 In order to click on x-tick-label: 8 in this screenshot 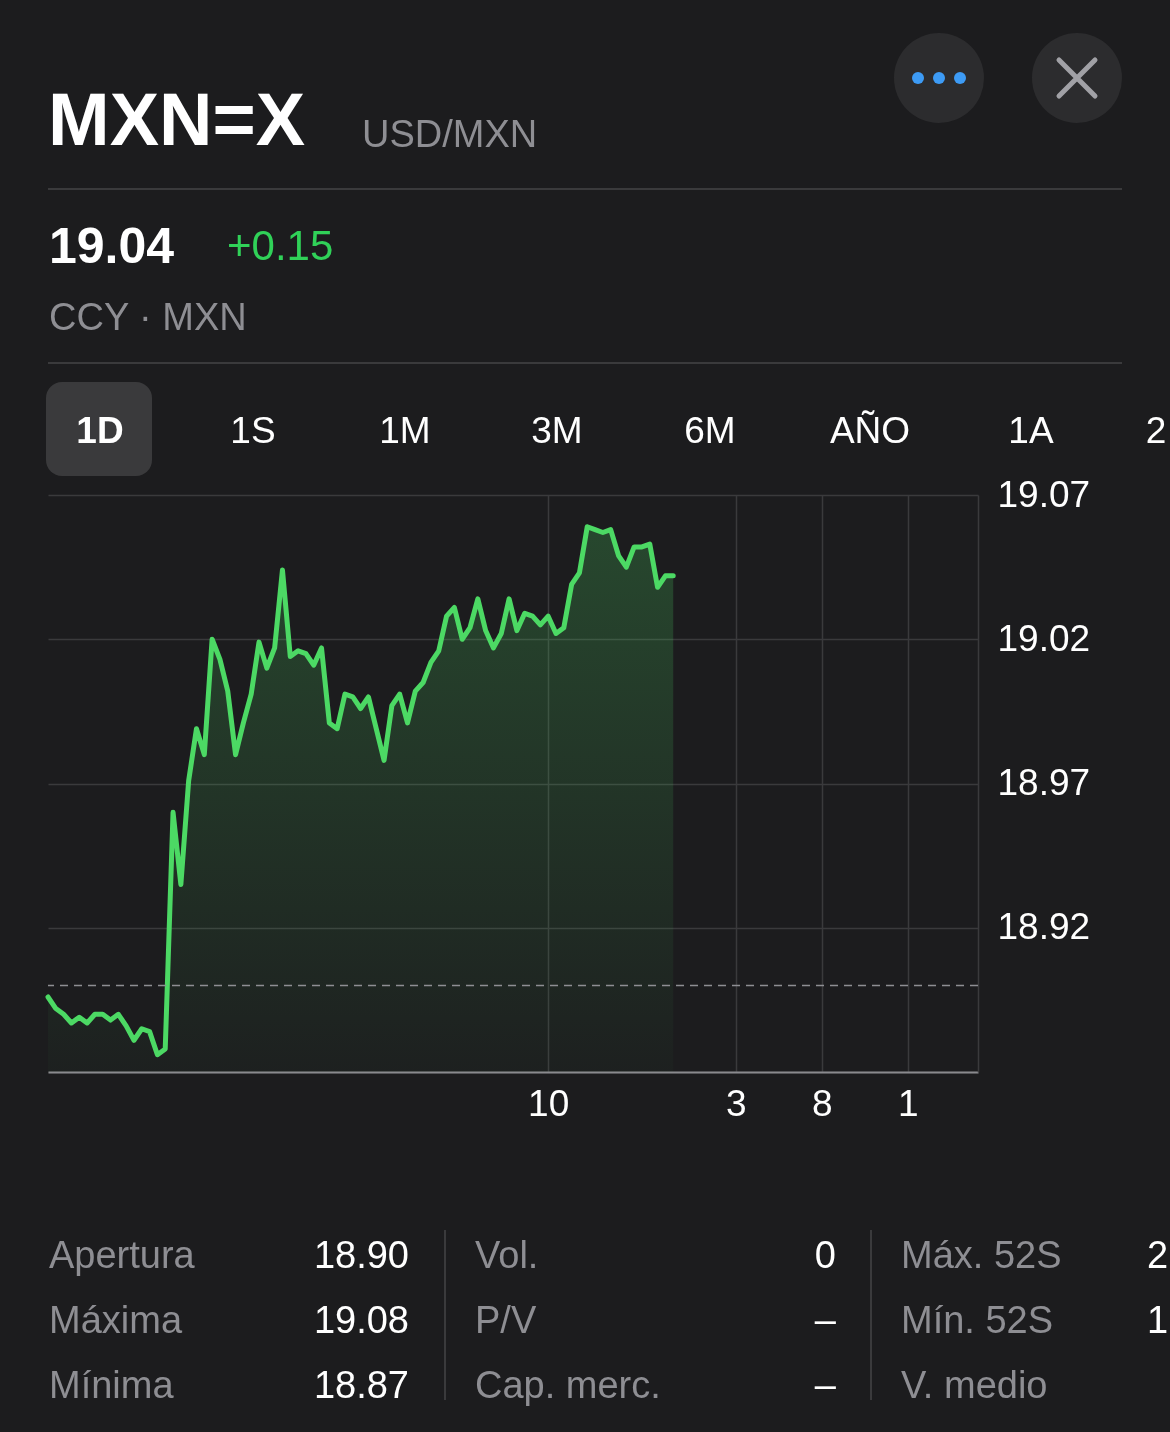, I will do `click(822, 1103)`.